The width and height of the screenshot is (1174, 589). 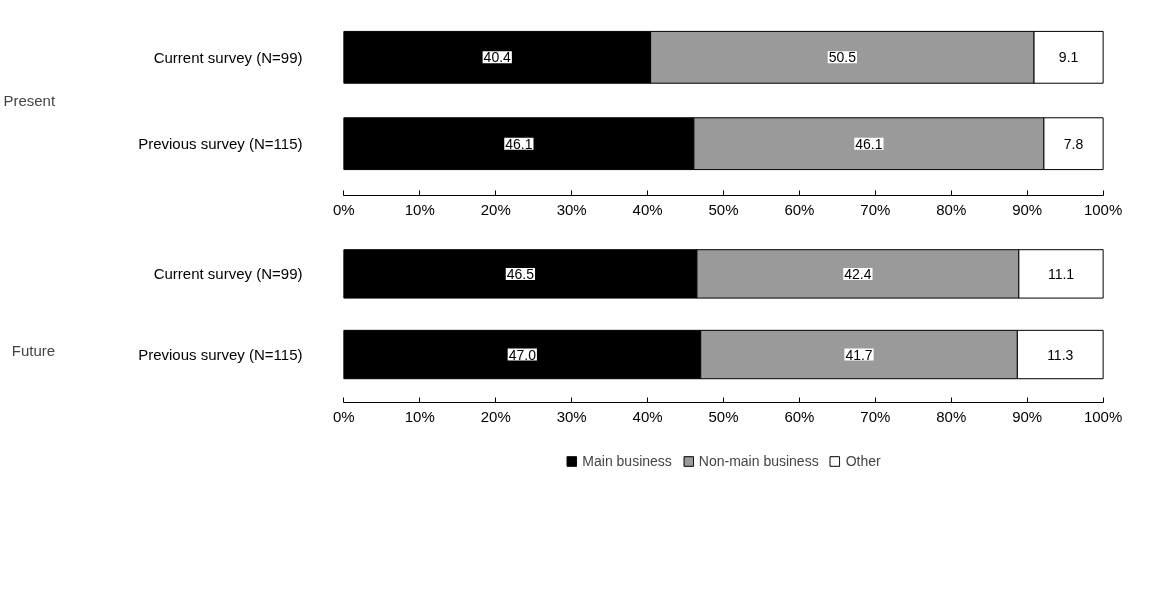 What do you see at coordinates (863, 461) in the screenshot?
I see `legend-label: Other` at bounding box center [863, 461].